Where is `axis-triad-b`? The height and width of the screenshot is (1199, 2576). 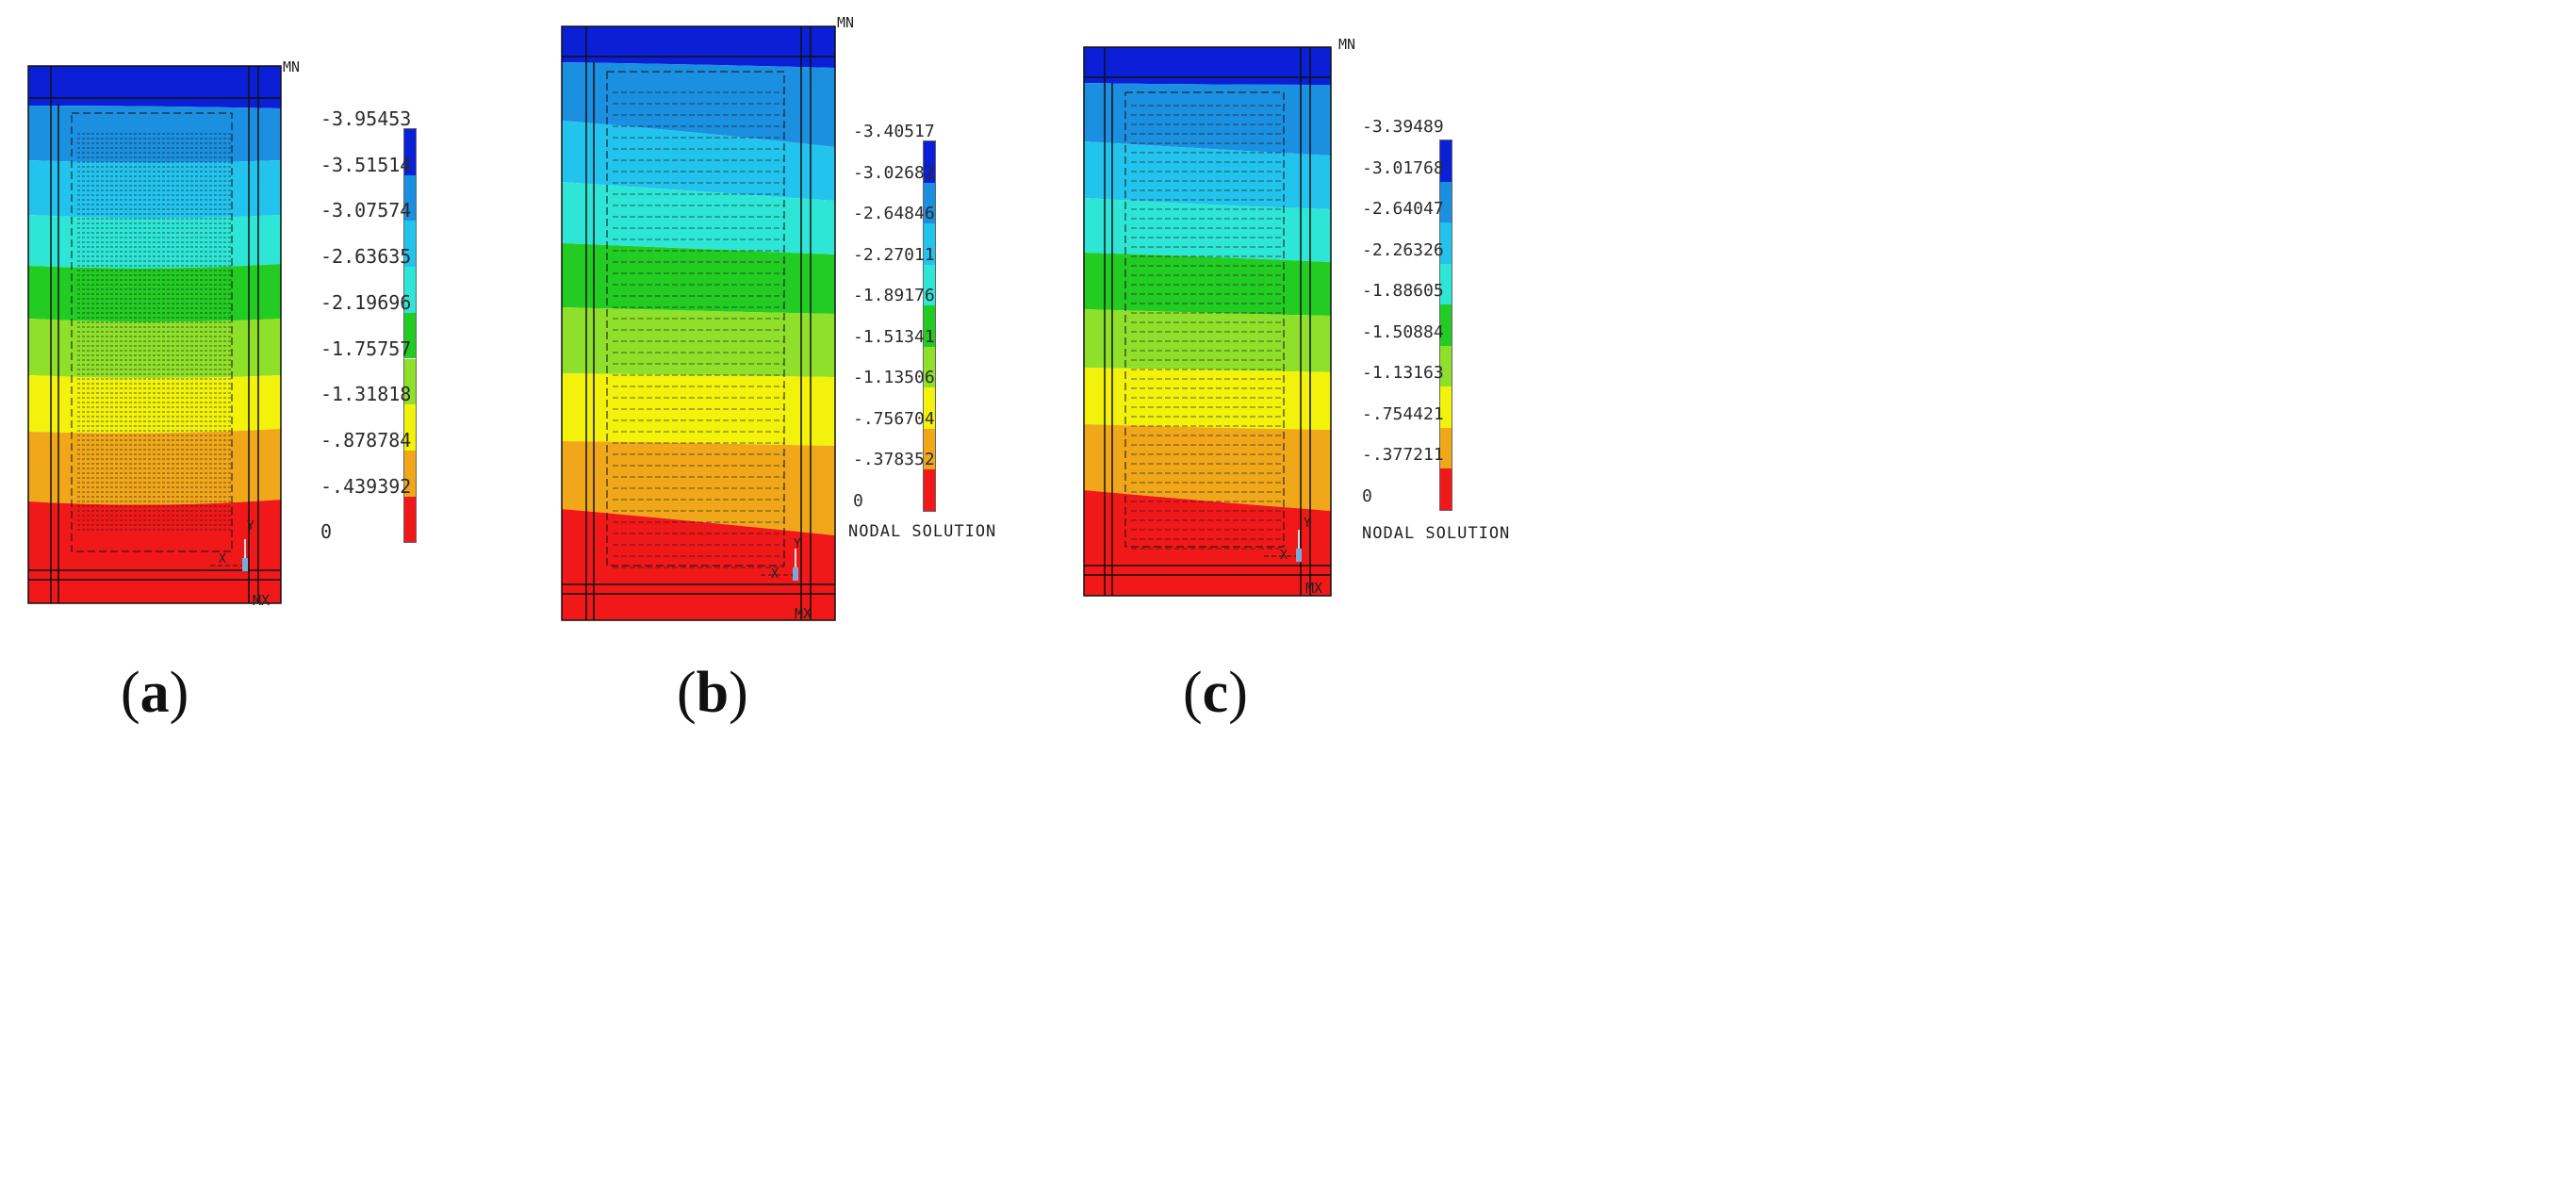 axis-triad-b is located at coordinates (778, 565).